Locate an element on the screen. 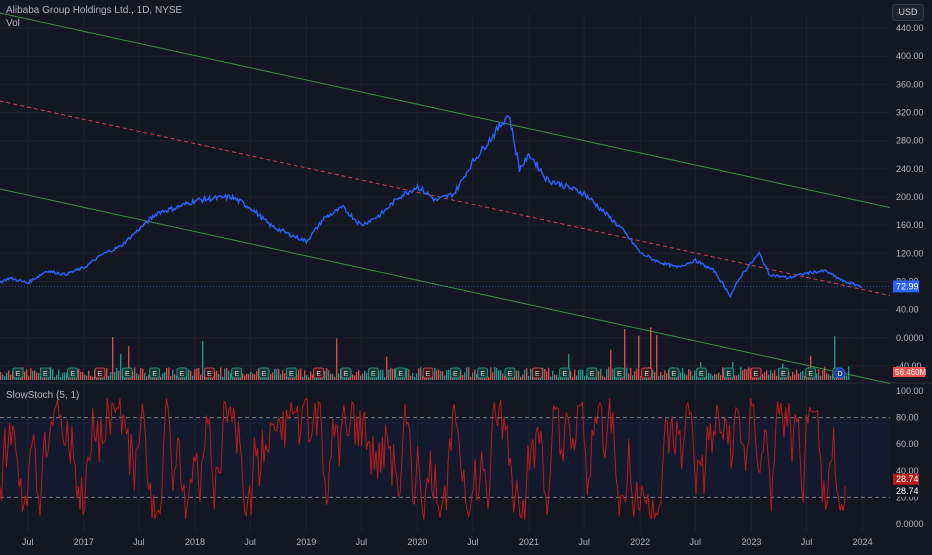 This screenshot has height=555, width=932. y-tick-label: 440.00 is located at coordinates (910, 28).